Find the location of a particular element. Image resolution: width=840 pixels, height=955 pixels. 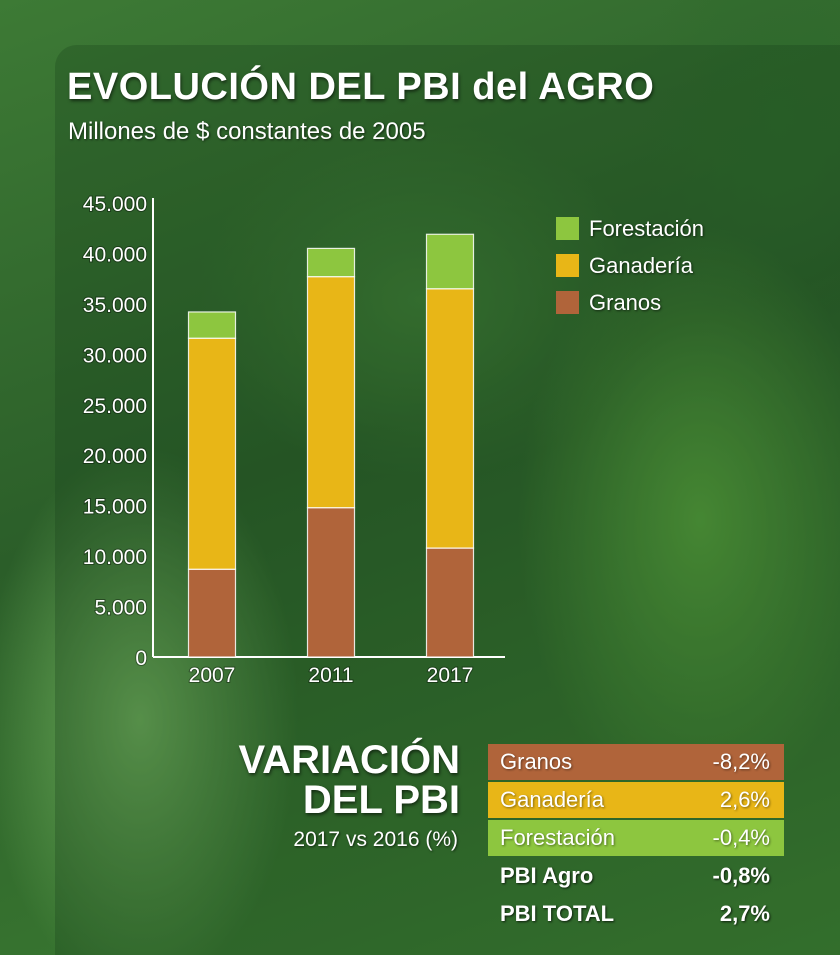

variation-value-ganaderia: 2,6% is located at coordinates (744, 799).